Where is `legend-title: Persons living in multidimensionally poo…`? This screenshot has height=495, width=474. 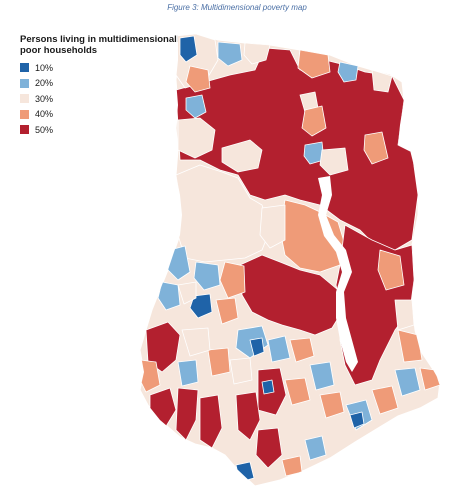 legend-title: Persons living in multidimensionally poo… is located at coordinates (105, 45).